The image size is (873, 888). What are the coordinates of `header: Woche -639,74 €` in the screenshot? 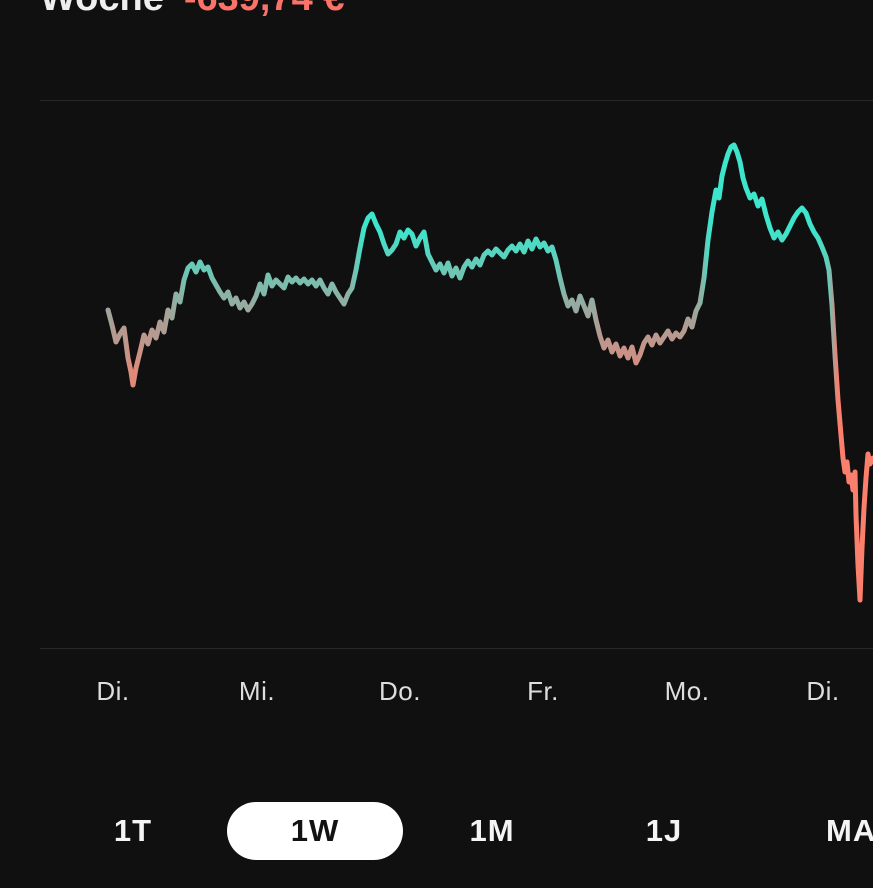 It's located at (192, 9).